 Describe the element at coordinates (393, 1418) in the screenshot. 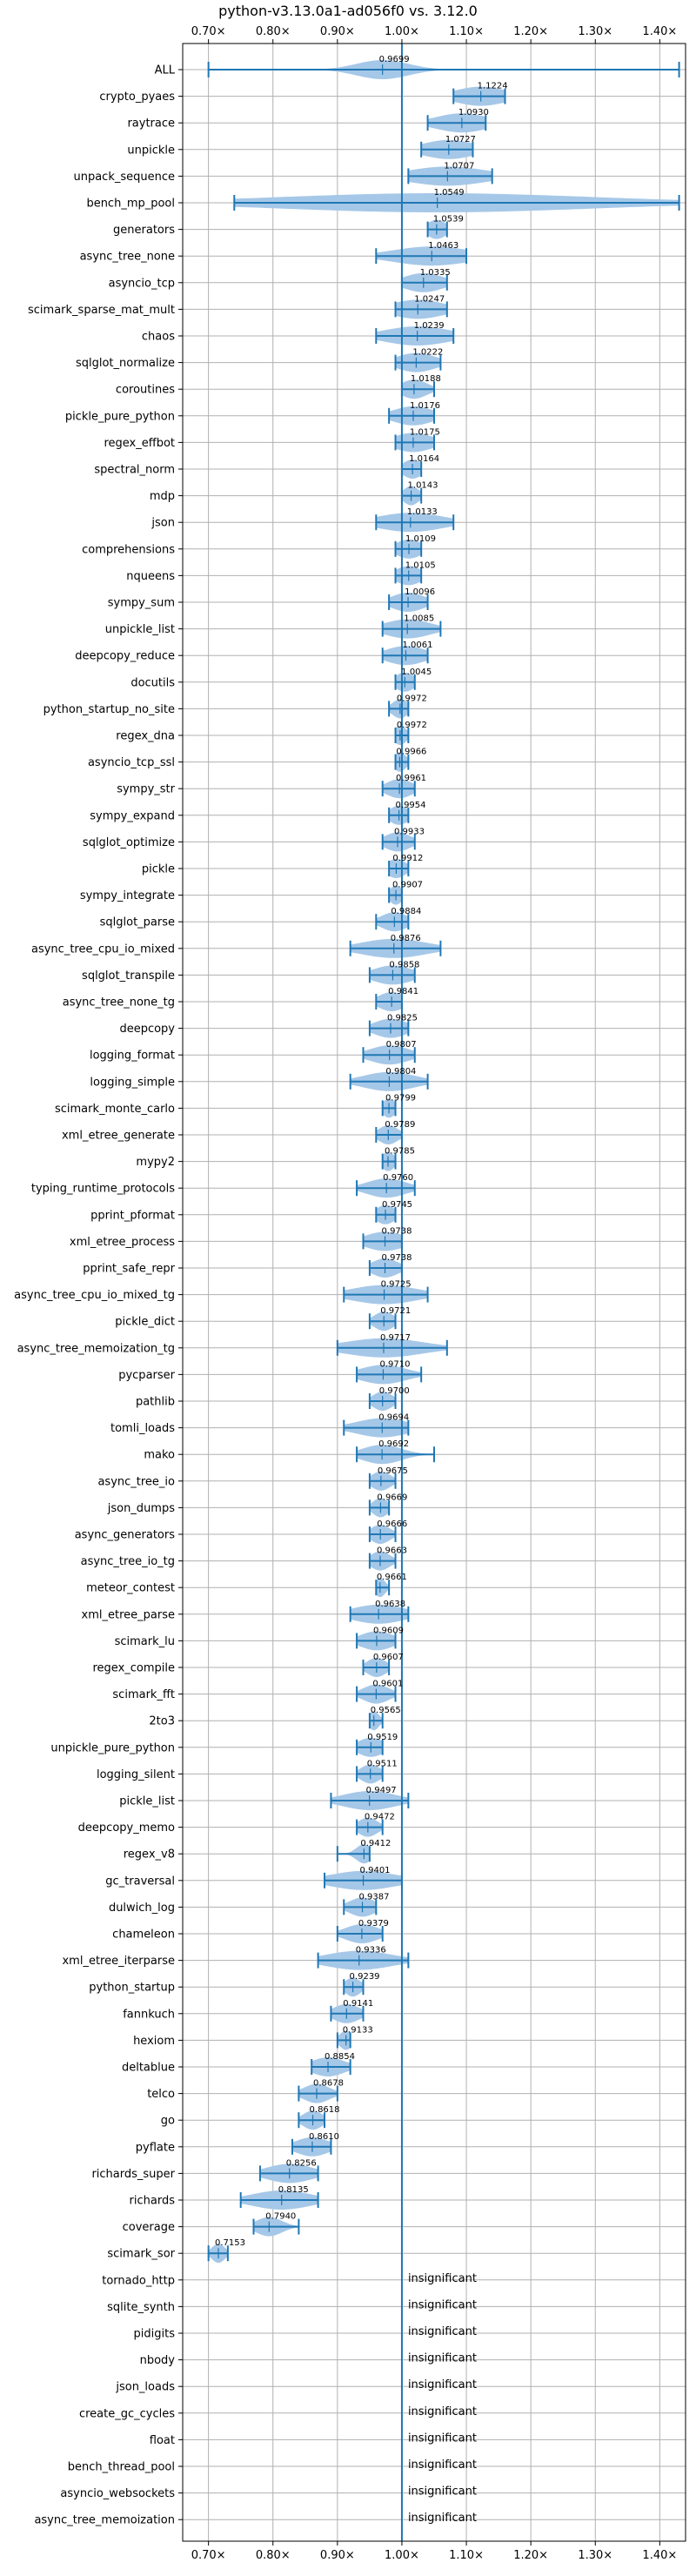

I see `value-label: 0.9694` at that location.